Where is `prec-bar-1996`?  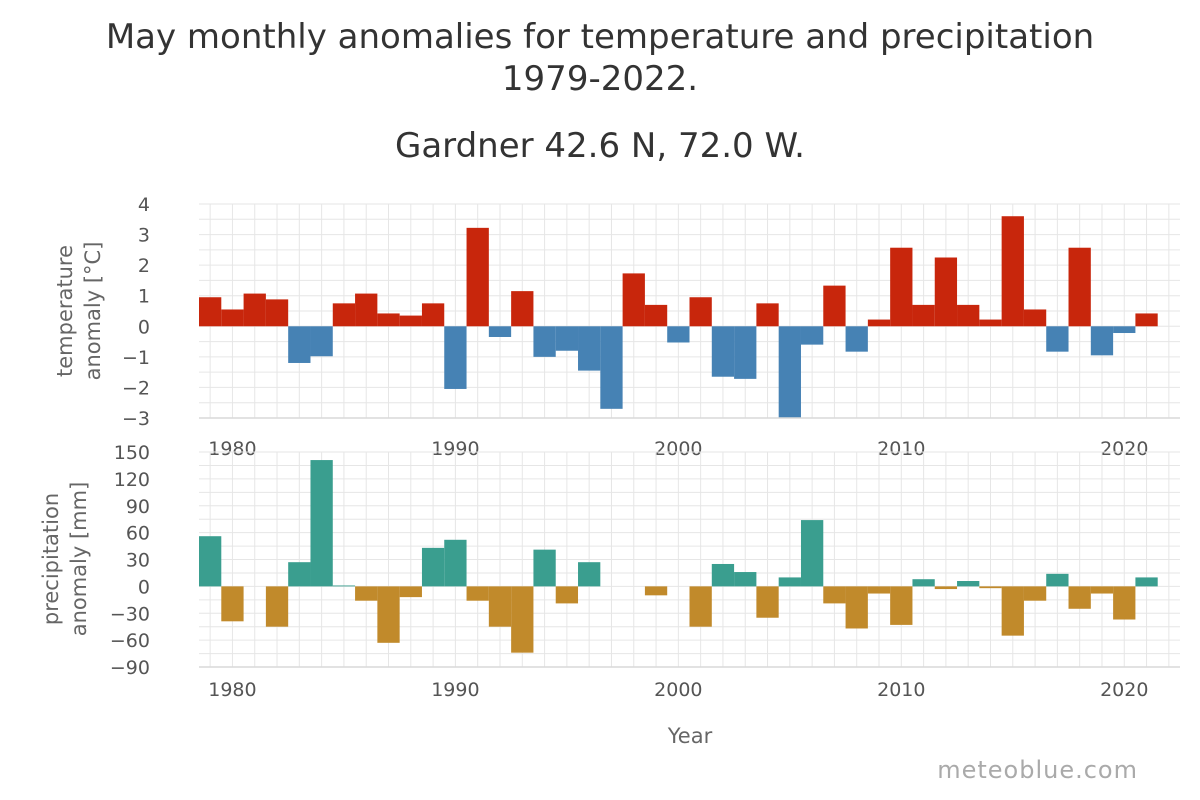 prec-bar-1996 is located at coordinates (589, 574).